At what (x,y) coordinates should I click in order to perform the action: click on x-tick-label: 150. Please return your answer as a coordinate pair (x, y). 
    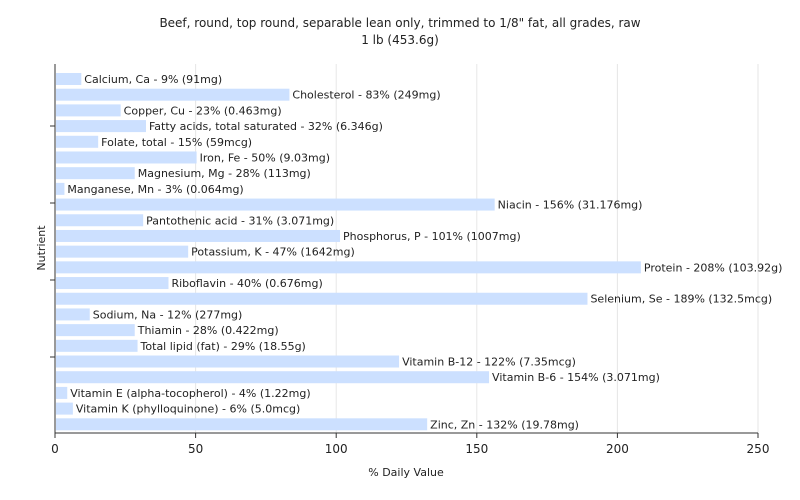
    Looking at the image, I should click on (476, 449).